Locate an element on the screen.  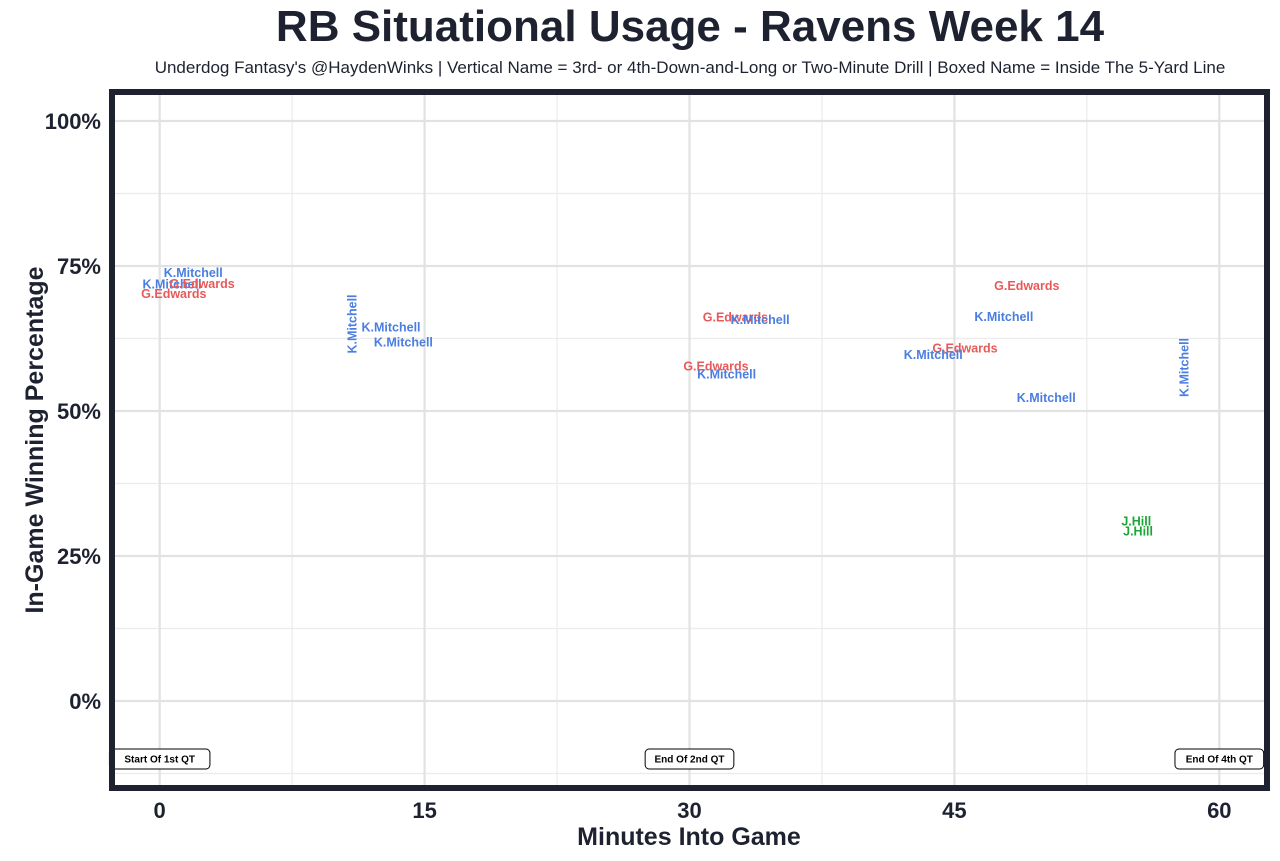
quarter-annotation: End Of 2nd QT is located at coordinates (689, 759).